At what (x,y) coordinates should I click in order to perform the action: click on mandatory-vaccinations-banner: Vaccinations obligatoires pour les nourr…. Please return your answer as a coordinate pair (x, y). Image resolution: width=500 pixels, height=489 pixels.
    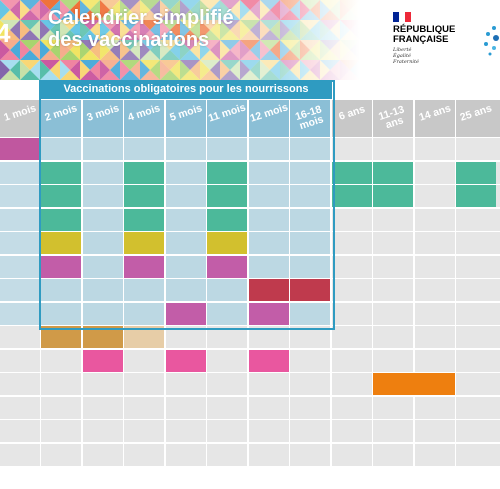
    Looking at the image, I should click on (186, 89).